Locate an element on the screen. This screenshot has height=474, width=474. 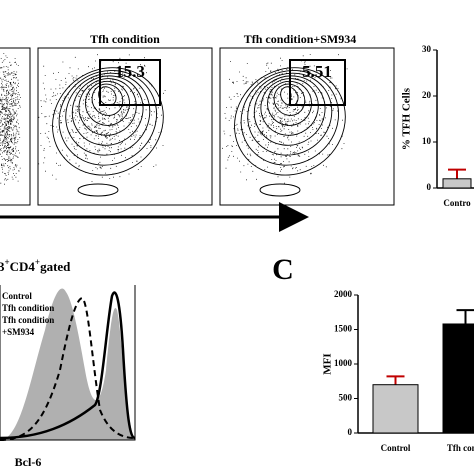
dots is located at coordinates (10, 119).